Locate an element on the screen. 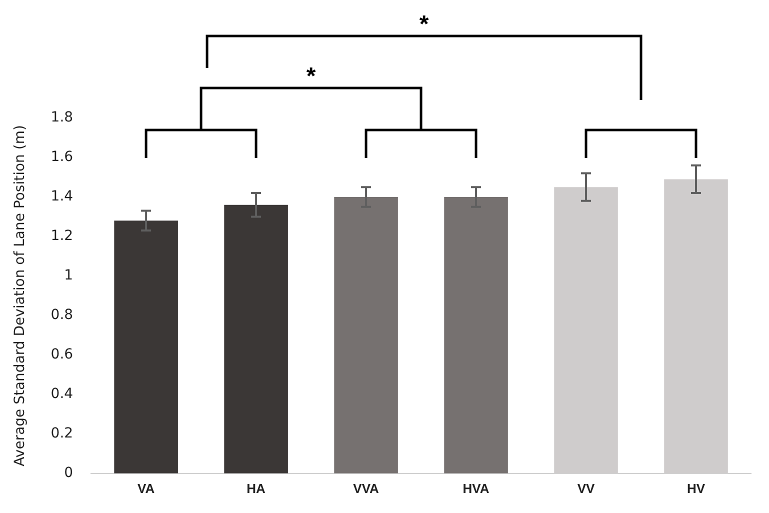 The width and height of the screenshot is (769, 513). y-tick-label: 1.6 is located at coordinates (62, 157).